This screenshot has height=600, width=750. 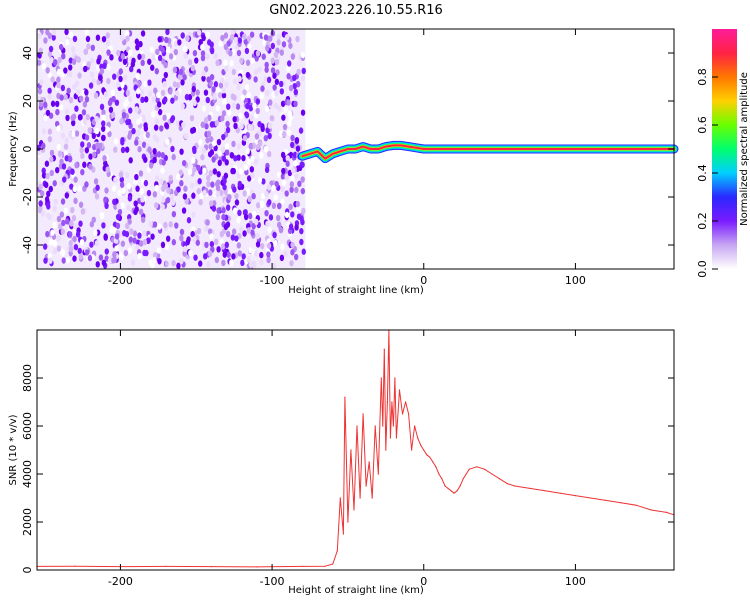 I want to click on spectrogram-x-tick-label: -200, so click(x=120, y=280).